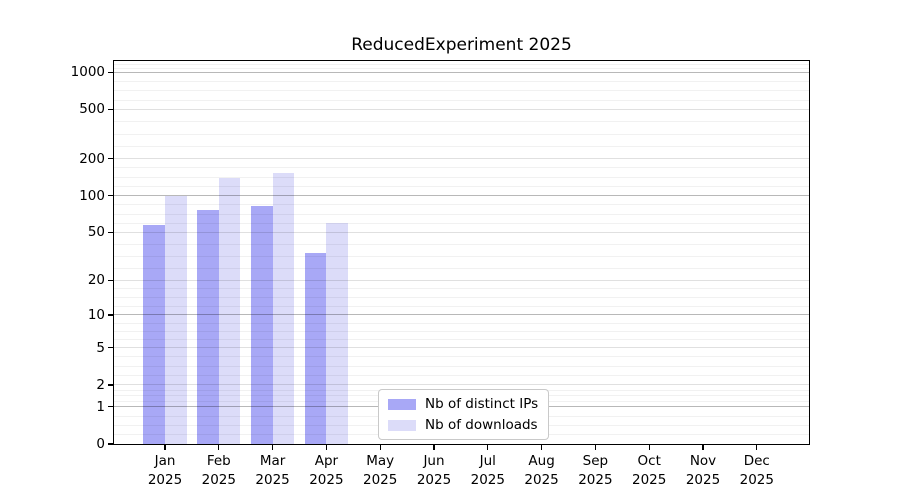  I want to click on chart-title: ReducedExperiment 2025, so click(461, 45).